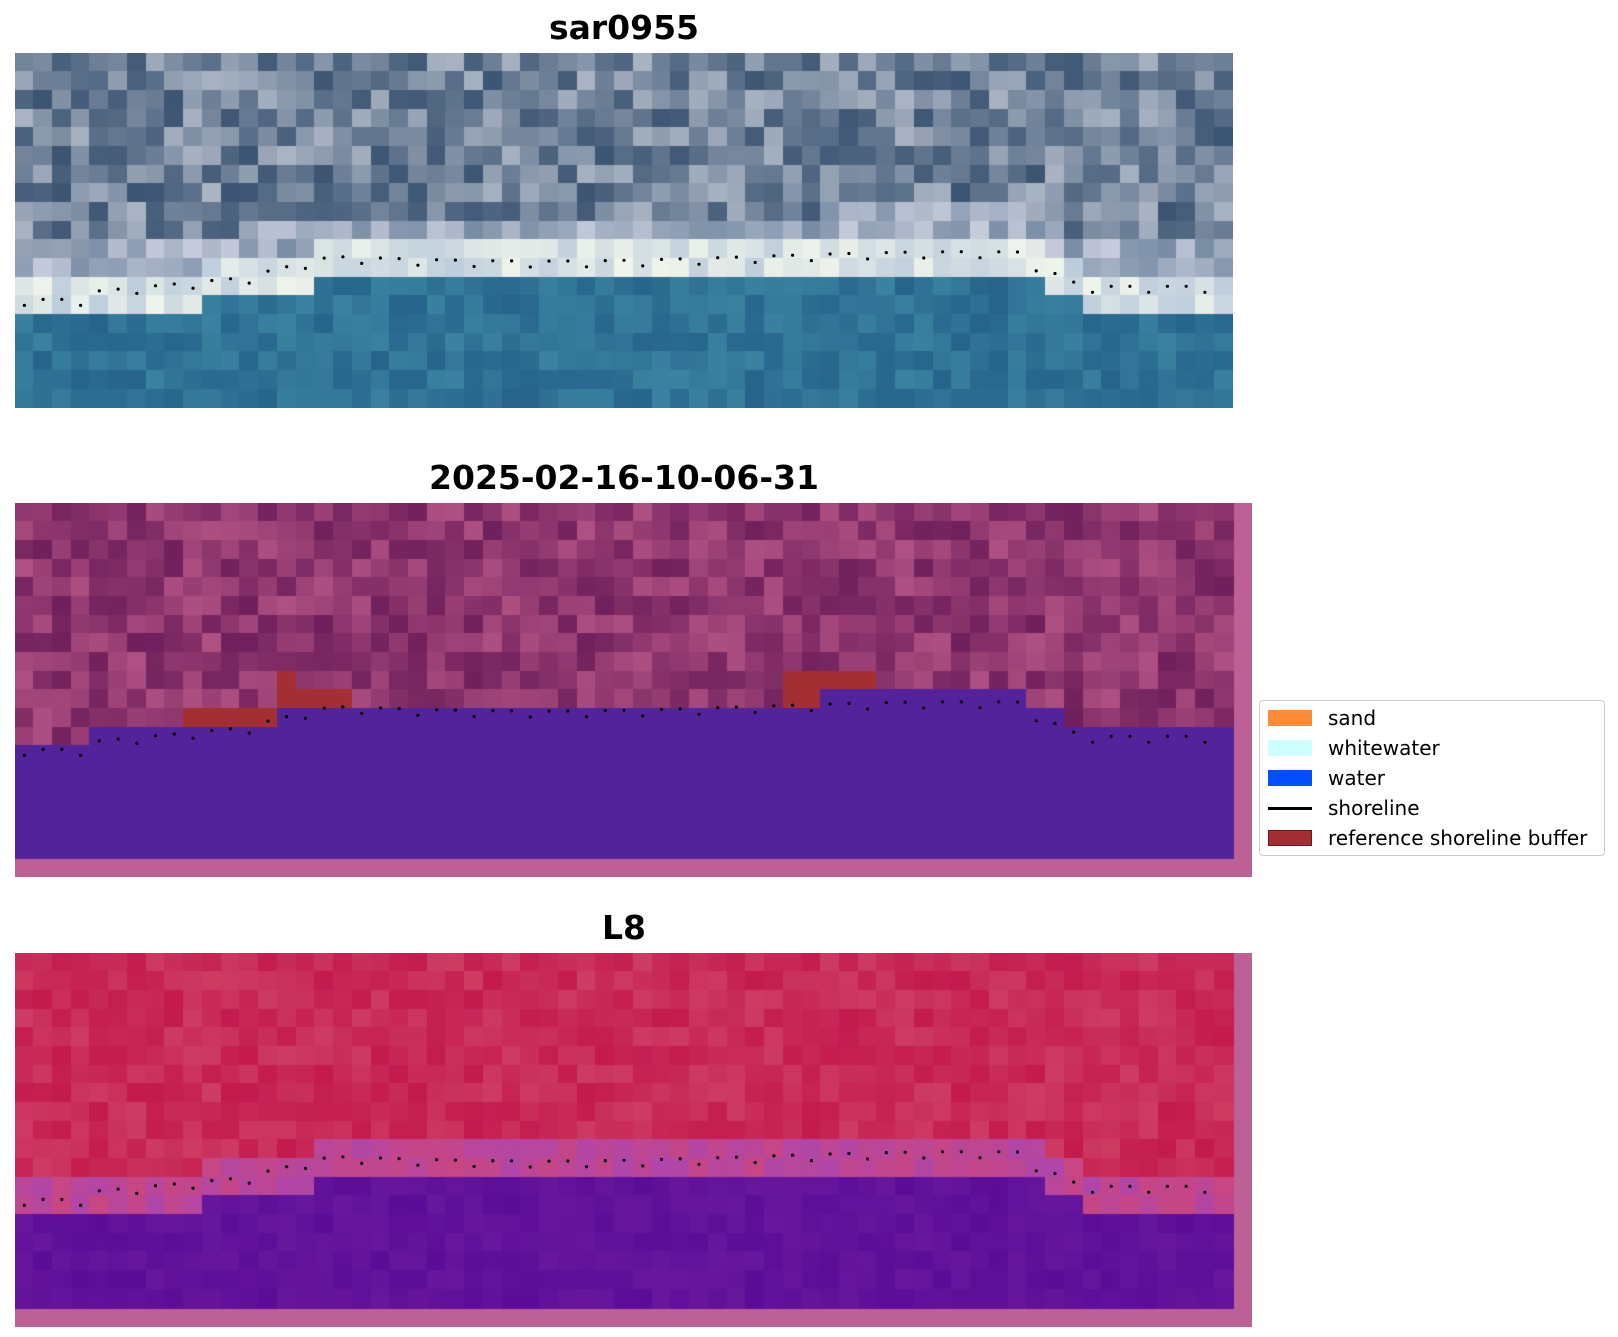 The height and width of the screenshot is (1337, 1618). I want to click on panel-title-index: L8, so click(624, 927).